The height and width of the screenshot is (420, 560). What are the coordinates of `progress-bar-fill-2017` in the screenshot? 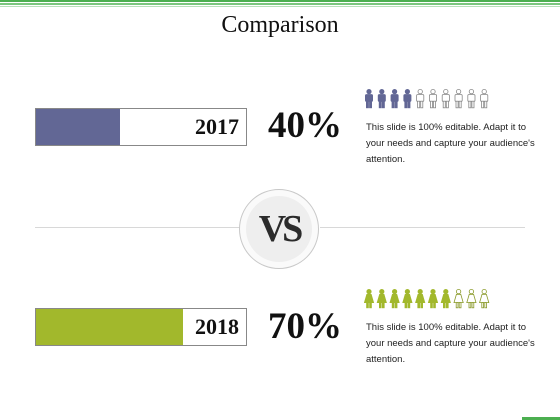 It's located at (78, 127).